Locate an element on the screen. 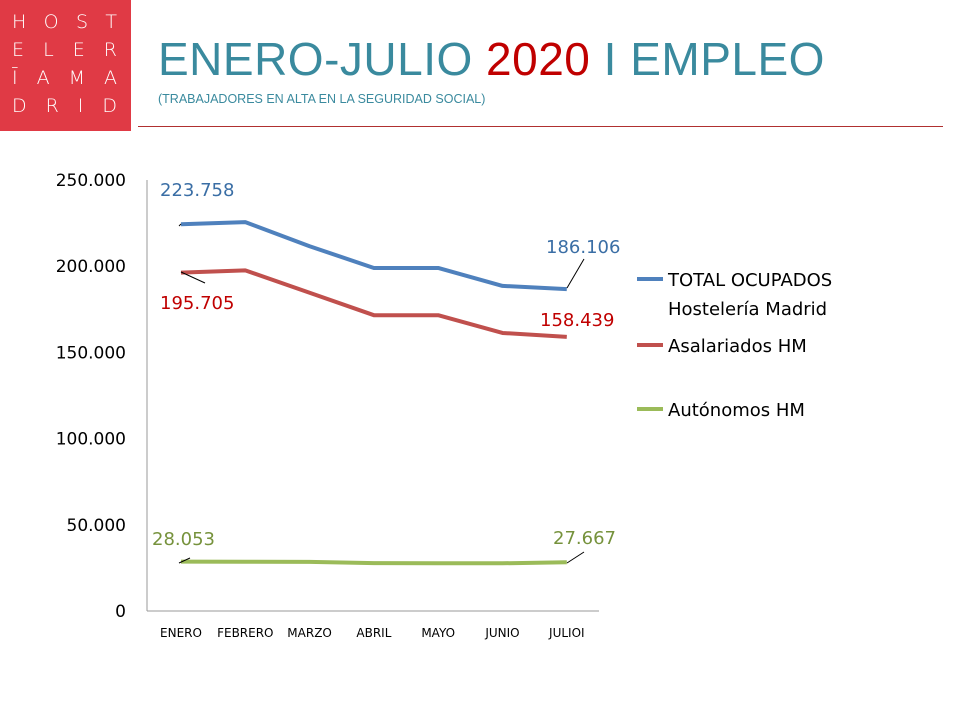 This screenshot has height=720, width=960. x-tick-label: MARZO is located at coordinates (309, 633).